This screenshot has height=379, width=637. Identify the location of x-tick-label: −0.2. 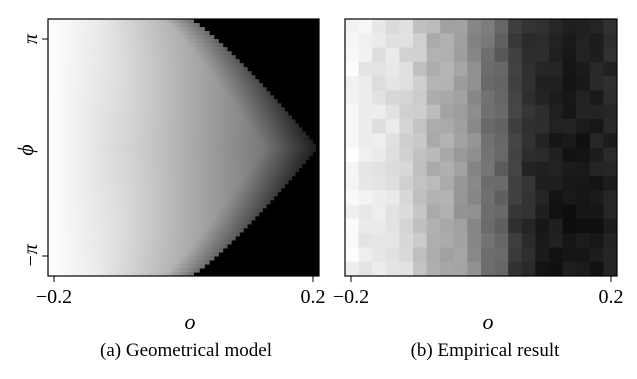
(351, 297).